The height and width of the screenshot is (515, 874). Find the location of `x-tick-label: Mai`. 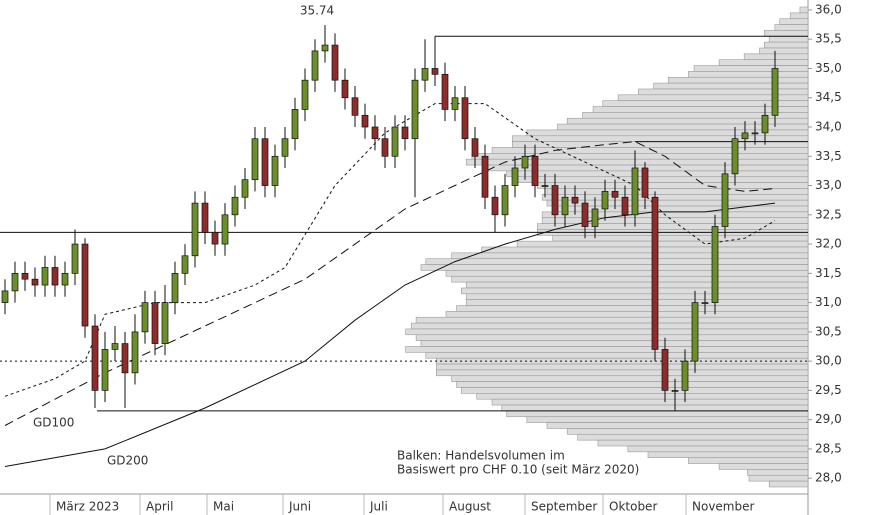

x-tick-label: Mai is located at coordinates (223, 507).